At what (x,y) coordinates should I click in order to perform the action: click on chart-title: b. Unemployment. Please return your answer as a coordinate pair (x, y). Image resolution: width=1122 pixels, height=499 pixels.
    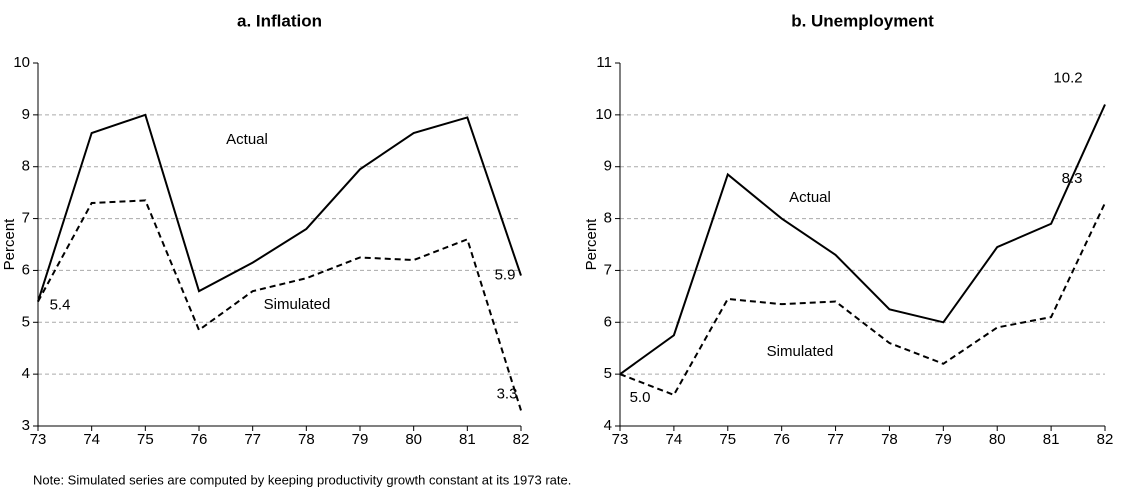
    Looking at the image, I should click on (862, 20).